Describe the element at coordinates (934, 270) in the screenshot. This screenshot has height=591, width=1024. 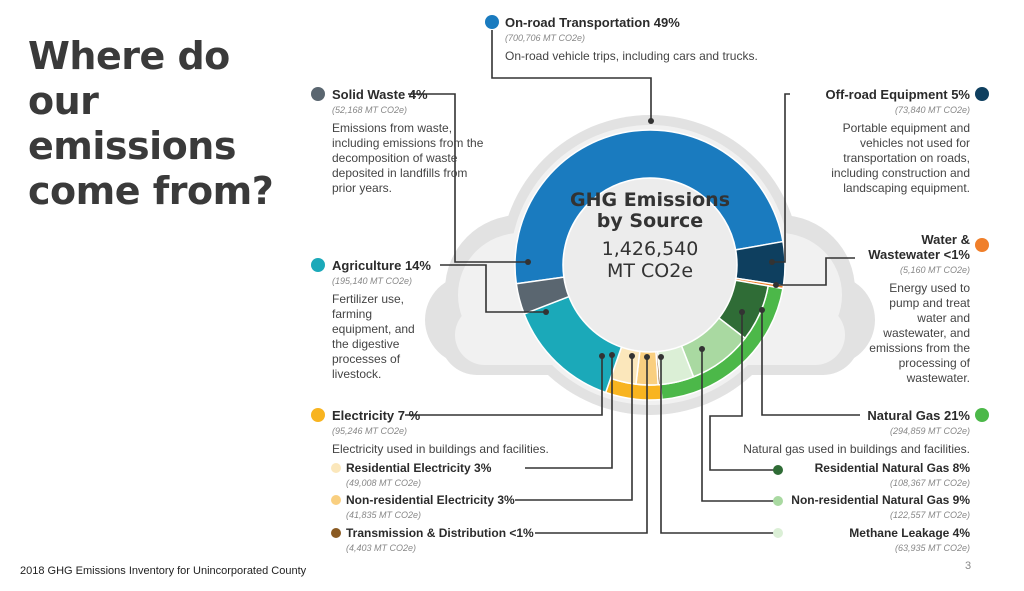
I see `water-amount: (5,160 MT CO2e)` at that location.